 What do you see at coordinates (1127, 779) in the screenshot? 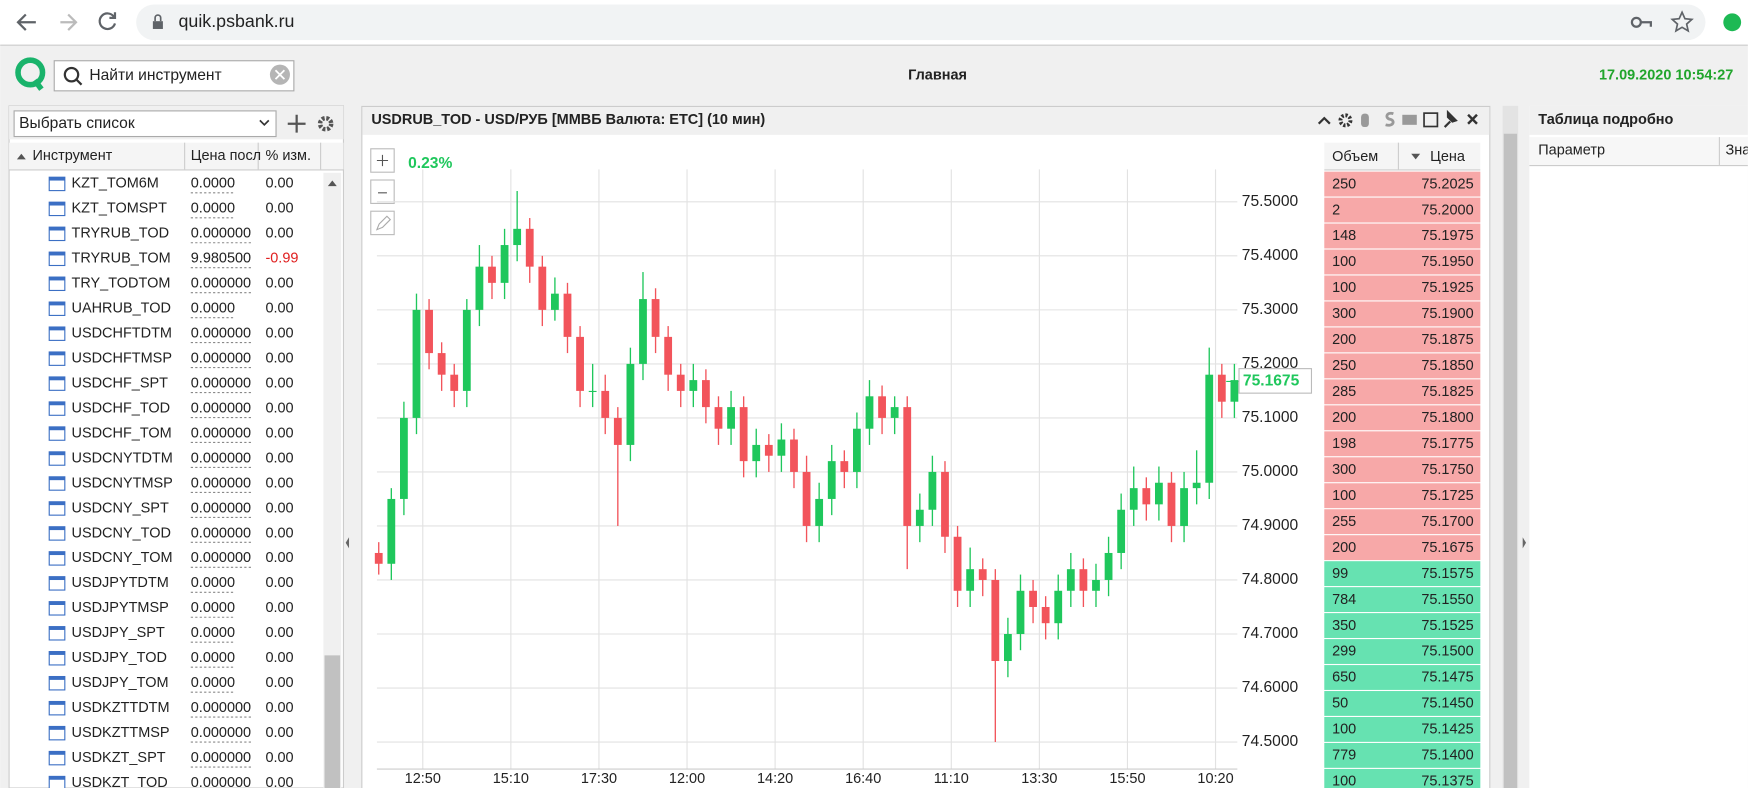
I see `x-tick-label: 15:50` at bounding box center [1127, 779].